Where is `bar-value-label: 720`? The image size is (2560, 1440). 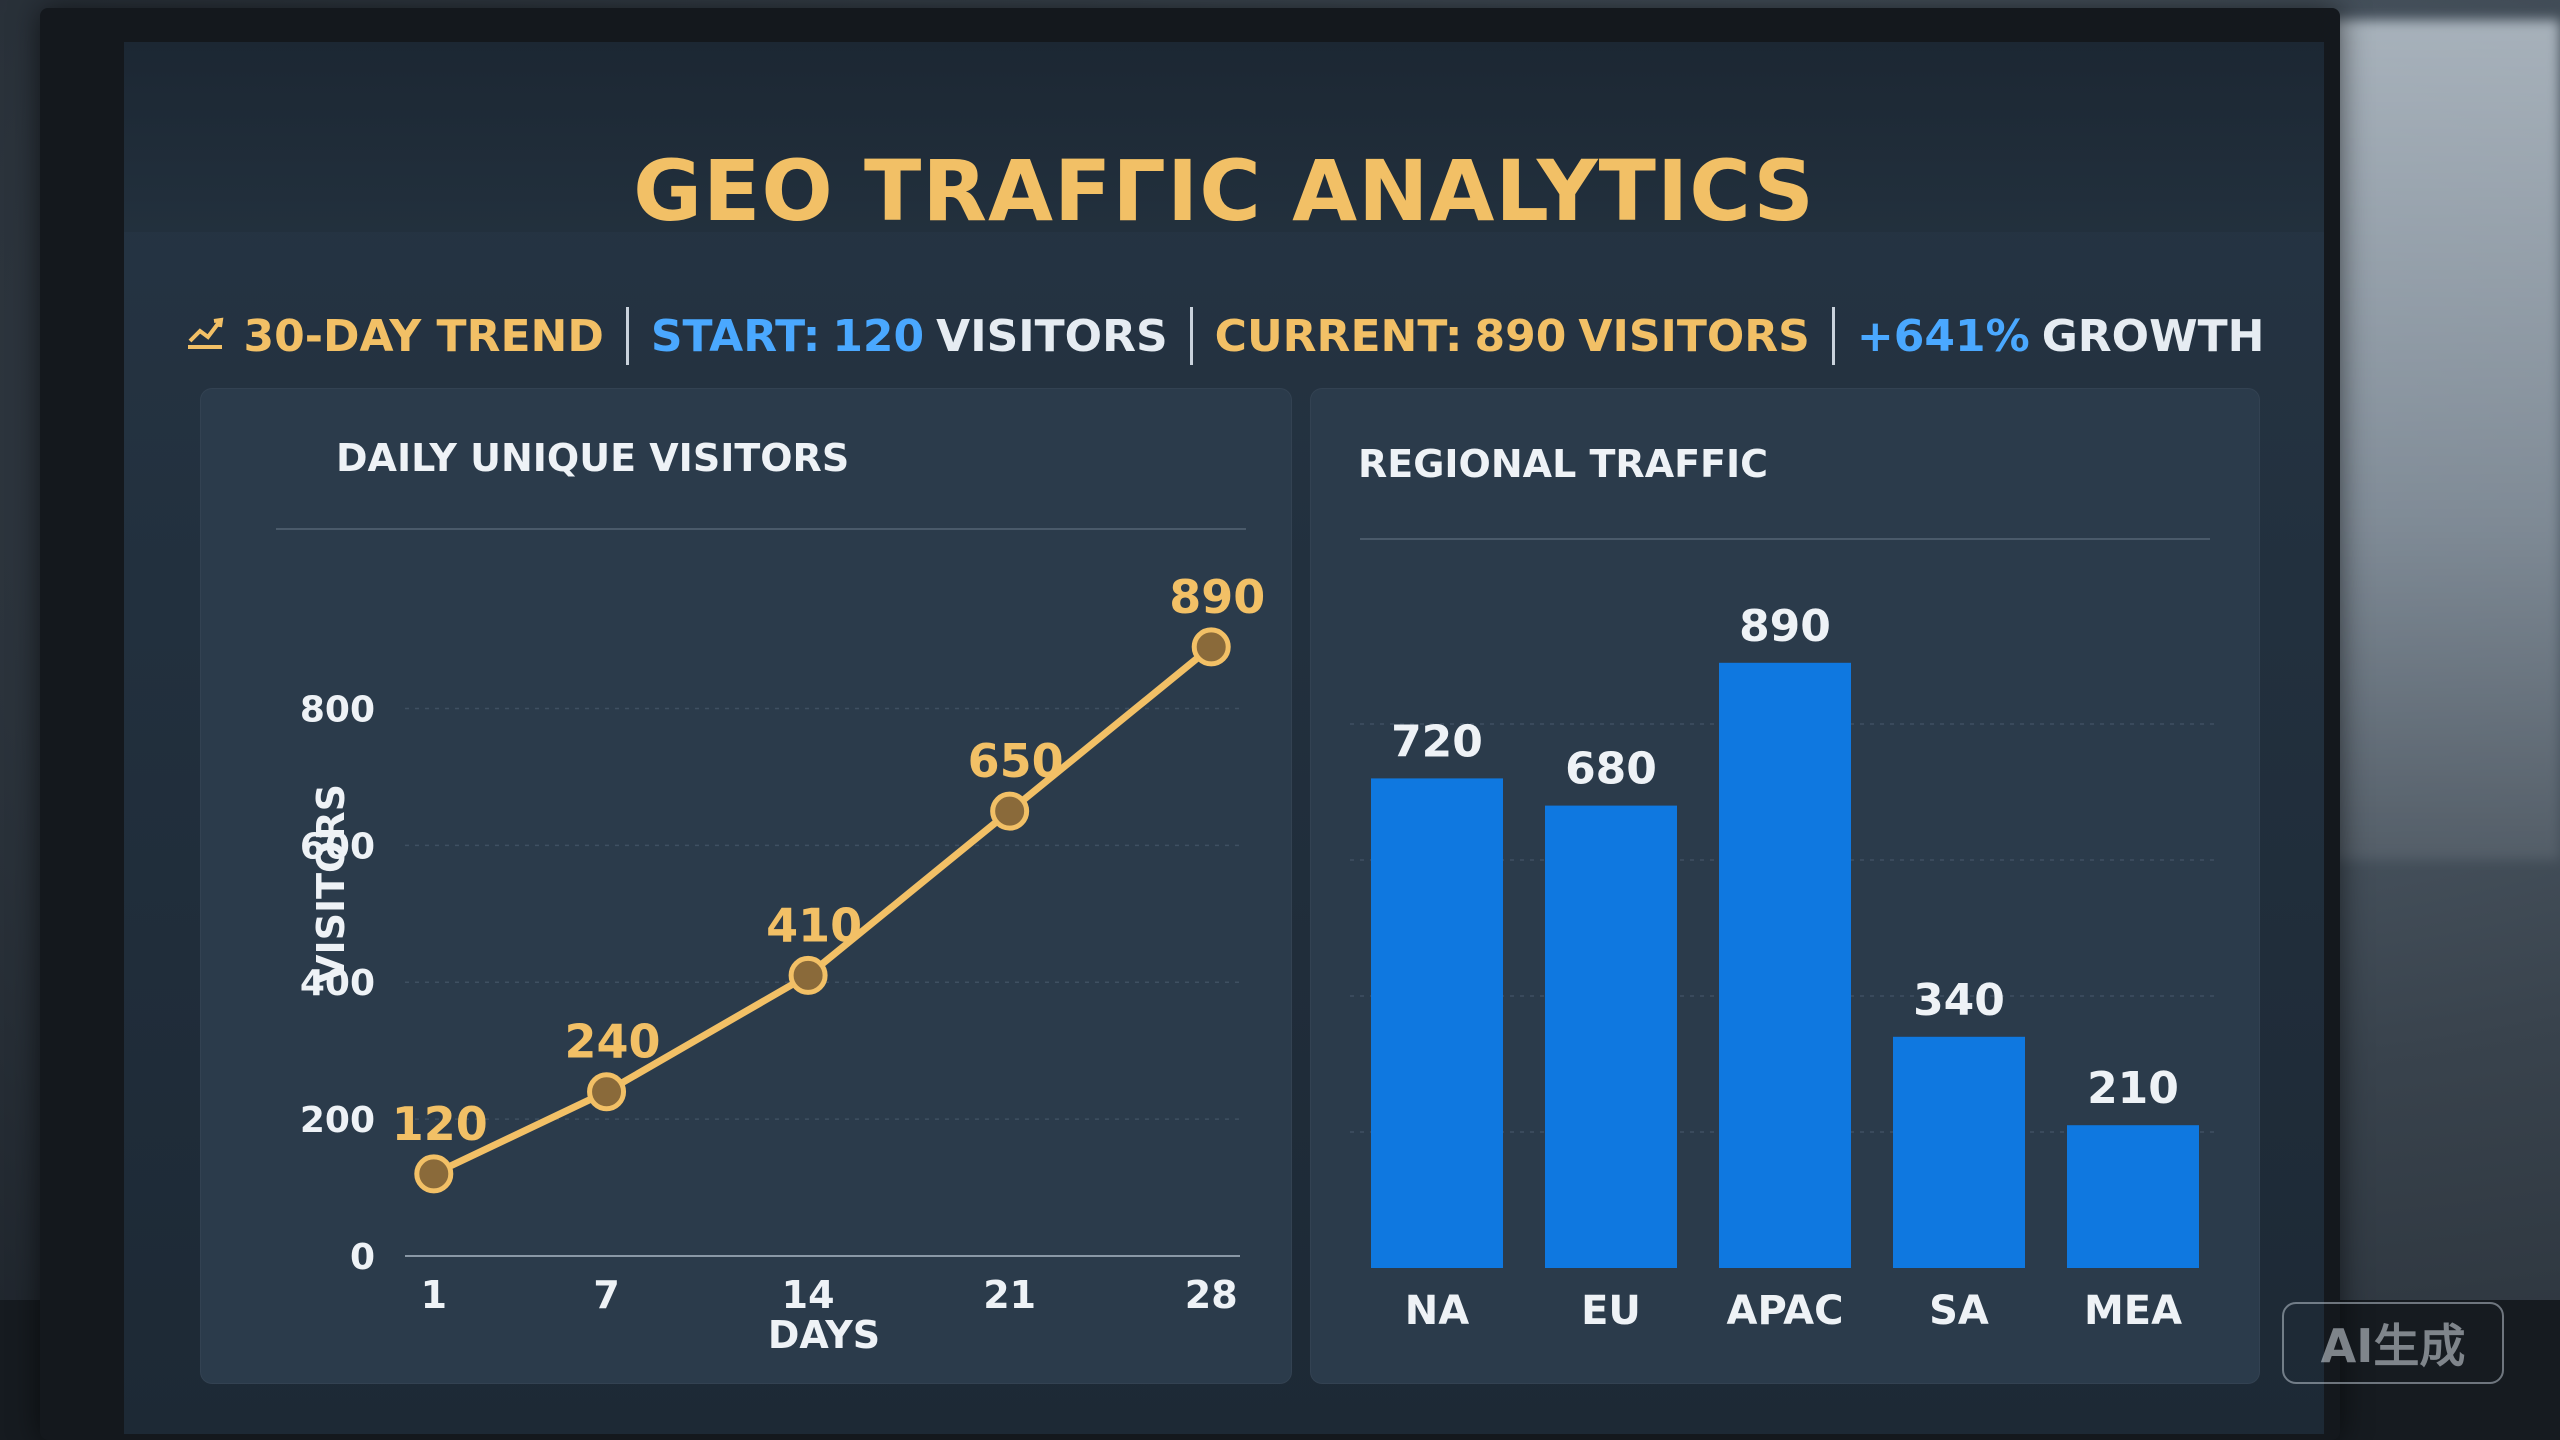 bar-value-label: 720 is located at coordinates (1437, 741).